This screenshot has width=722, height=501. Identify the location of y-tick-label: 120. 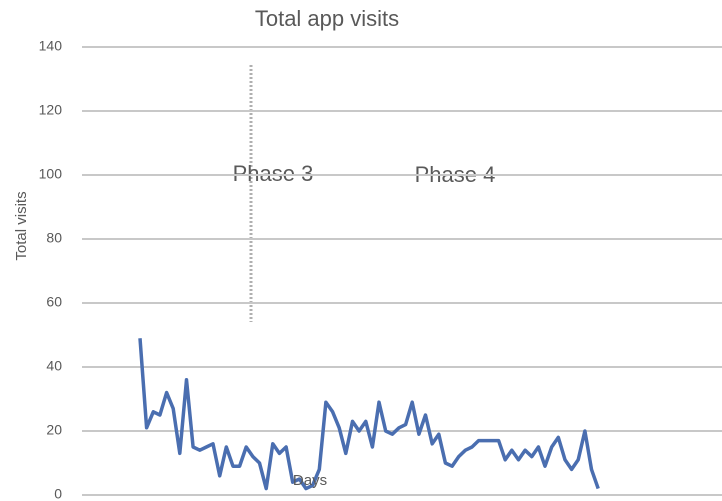
(51, 110).